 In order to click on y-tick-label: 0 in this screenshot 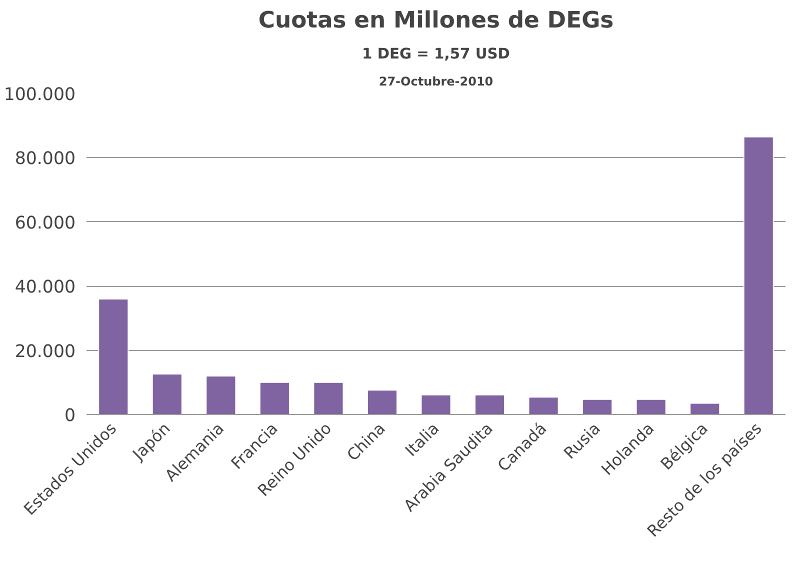, I will do `click(70, 416)`.